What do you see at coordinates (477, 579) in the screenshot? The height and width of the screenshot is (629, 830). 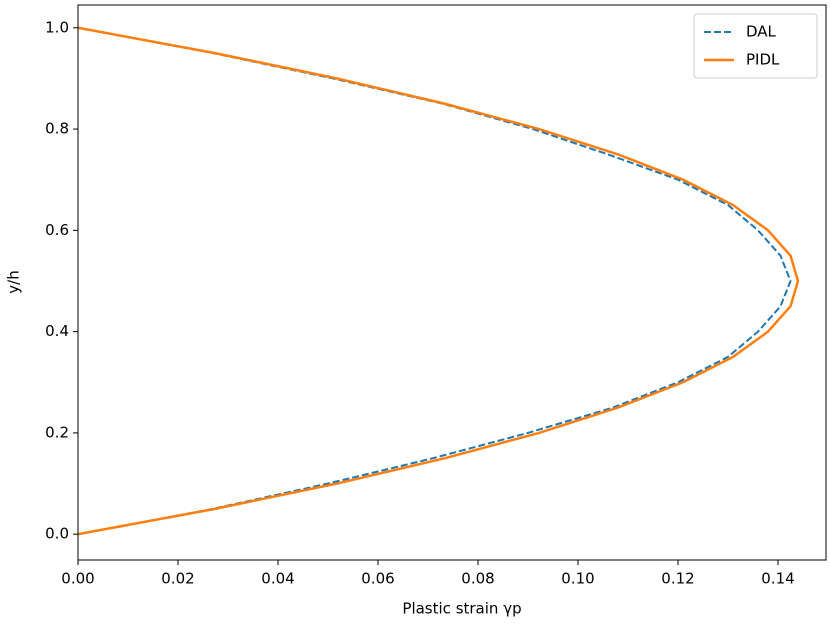 I see `x-tick-label: 0.08` at bounding box center [477, 579].